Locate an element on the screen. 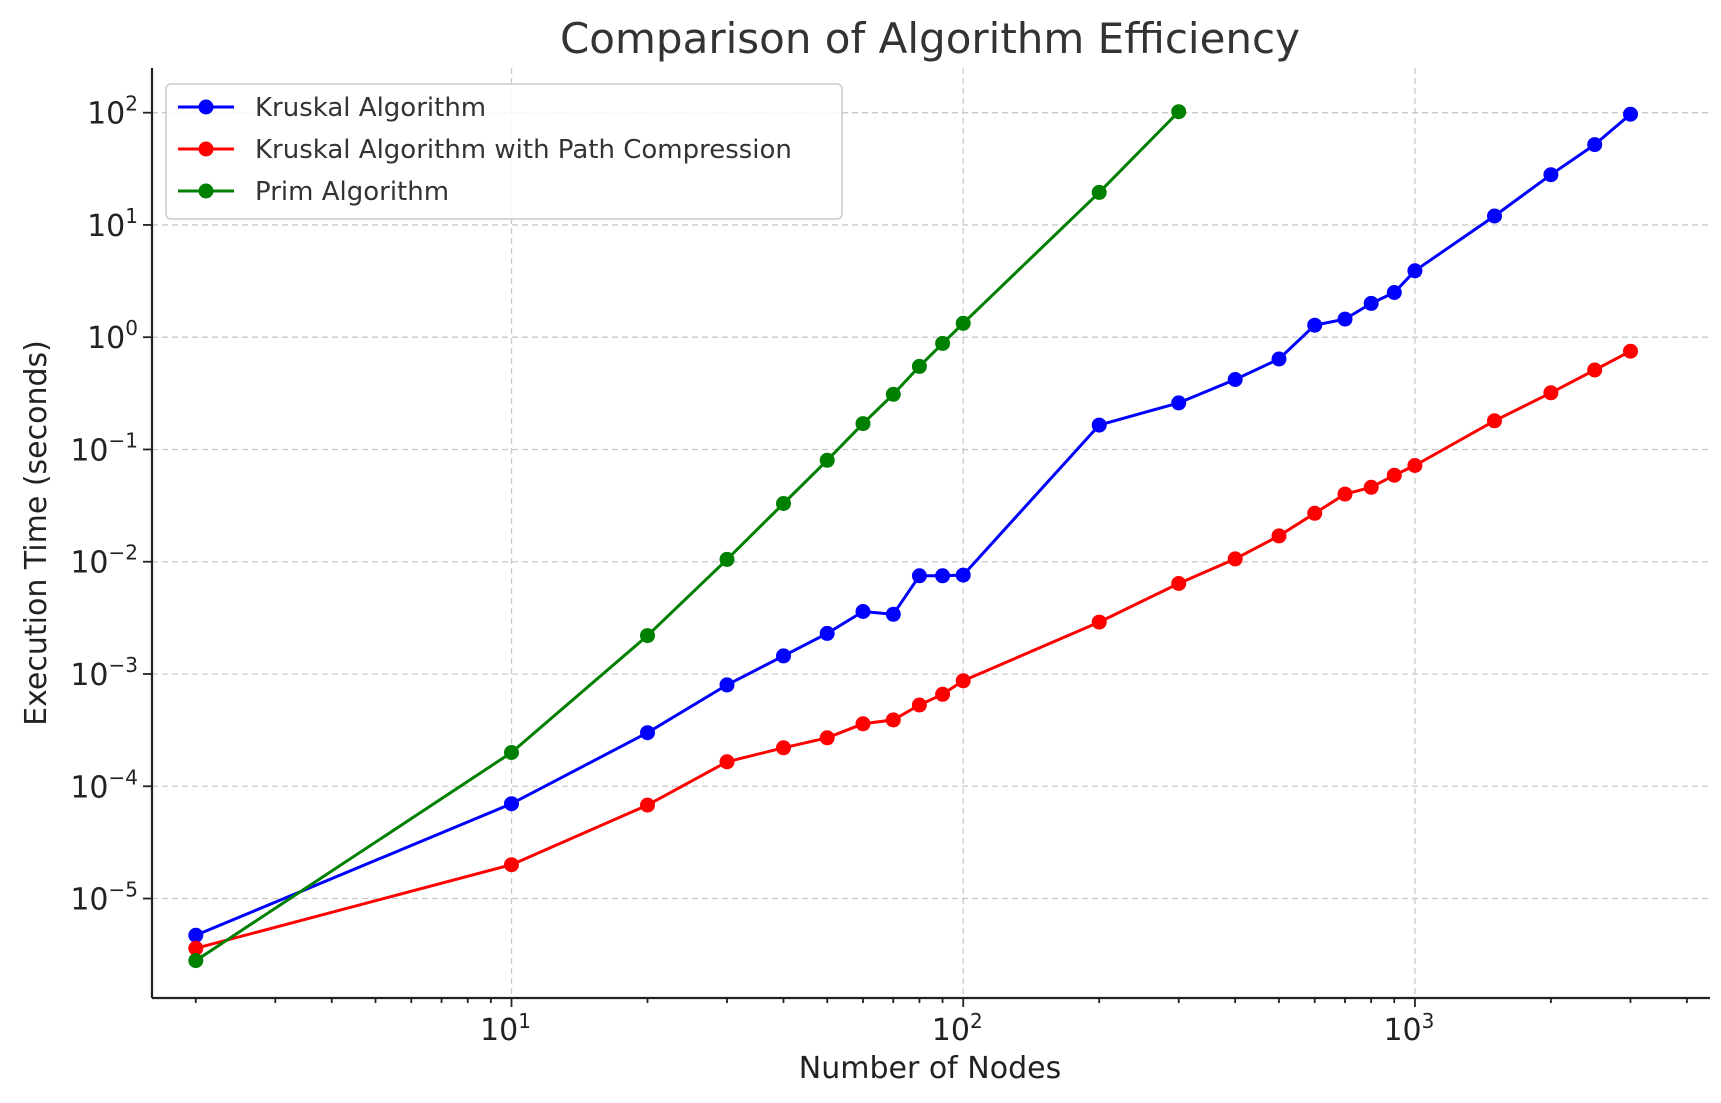 Image resolution: width=1721 pixels, height=1103 pixels. y-tick-label: 10⁻³ is located at coordinates (104, 673).